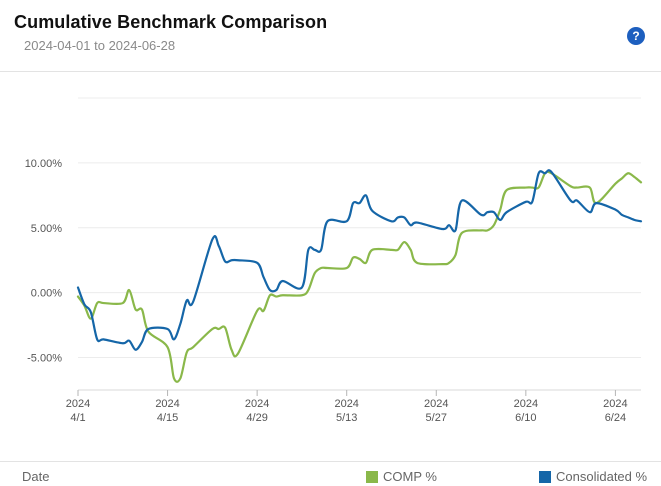 This screenshot has width=661, height=486. I want to click on x-tick-date-0: 4/1, so click(77, 418).